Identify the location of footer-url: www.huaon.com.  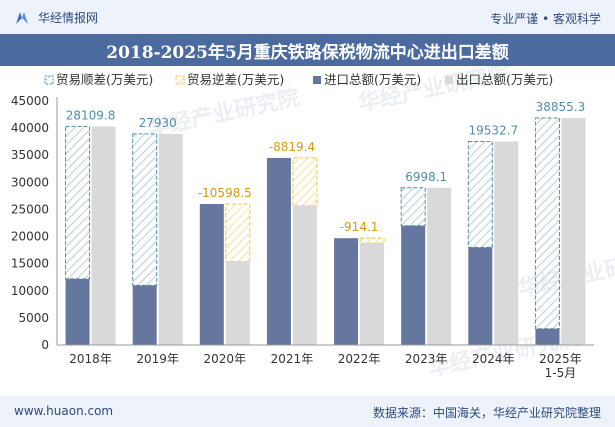
(64, 411).